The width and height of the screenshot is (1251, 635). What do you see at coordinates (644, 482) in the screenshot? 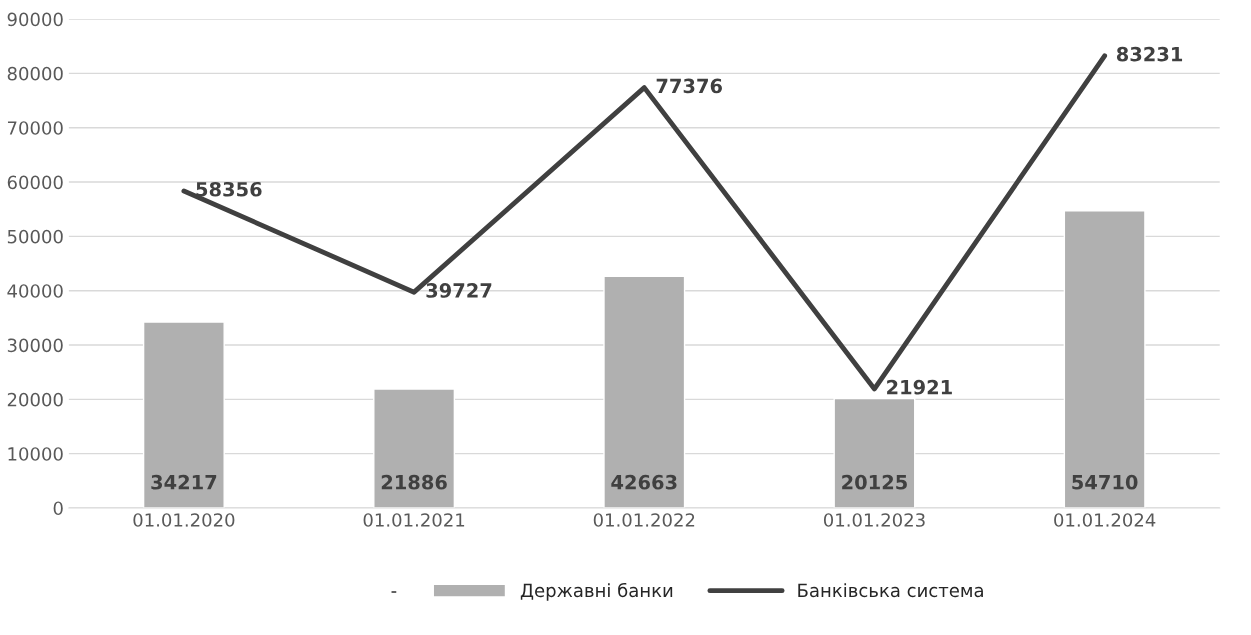
I see `data-label: 42663` at bounding box center [644, 482].